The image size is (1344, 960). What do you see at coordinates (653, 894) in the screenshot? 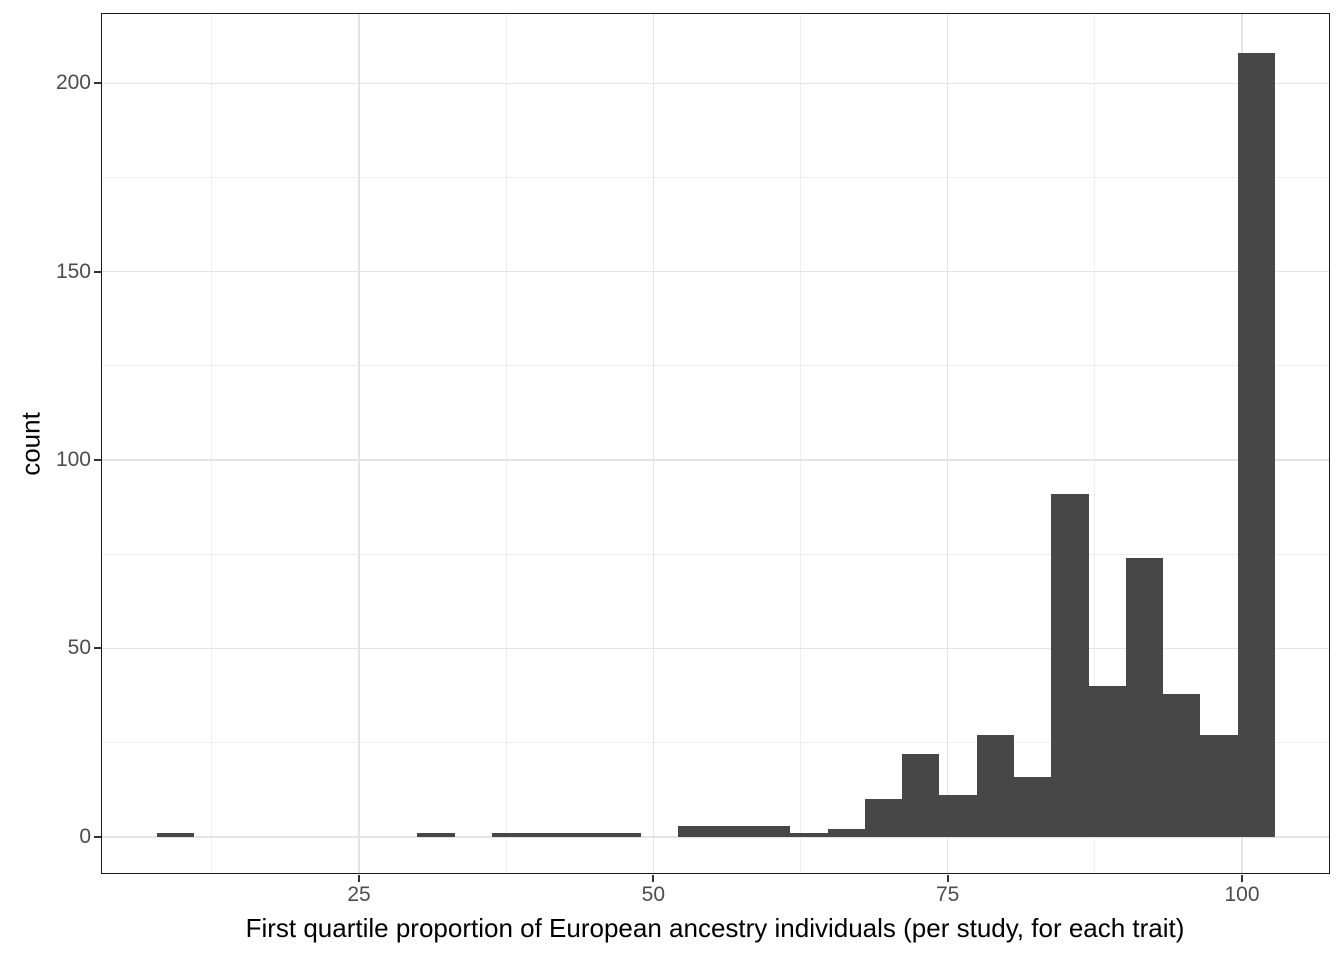
I see `x-tick-label: 50` at bounding box center [653, 894].